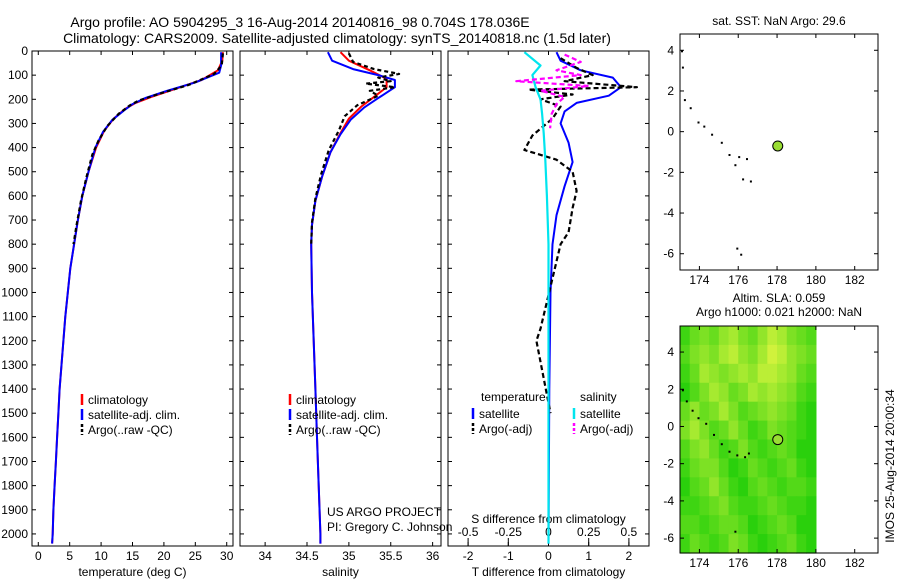 Image resolution: width=900 pixels, height=580 pixels. I want to click on sla-map-title-2: Argo h1000: 0.021 h2000: NaN, so click(779, 312).